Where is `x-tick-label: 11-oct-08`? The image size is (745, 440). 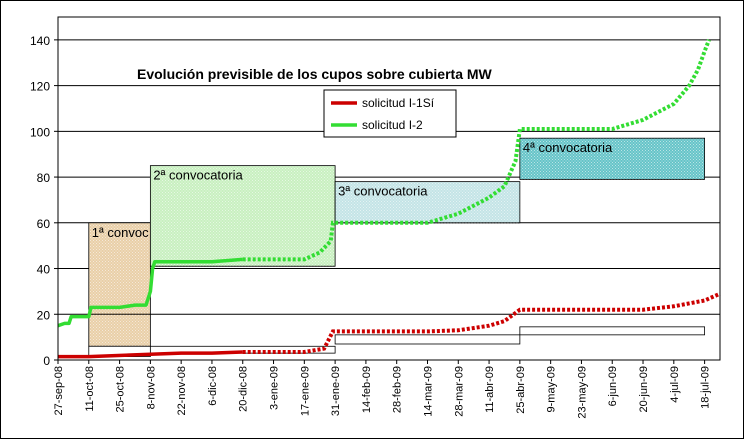
x-tick-label: 11-oct-08 is located at coordinates (90, 389).